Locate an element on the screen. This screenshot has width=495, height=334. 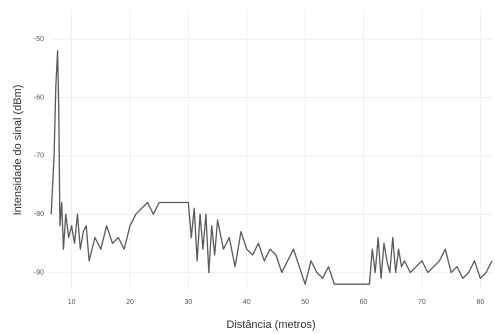
y-axis-title: Intensidade do sinal (dBm) is located at coordinates (18, 150).